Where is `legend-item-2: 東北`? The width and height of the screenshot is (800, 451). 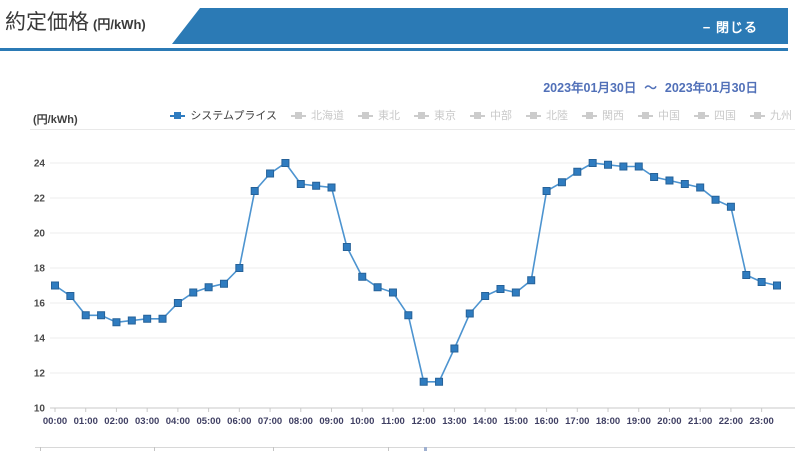 legend-item-2: 東北 is located at coordinates (379, 115).